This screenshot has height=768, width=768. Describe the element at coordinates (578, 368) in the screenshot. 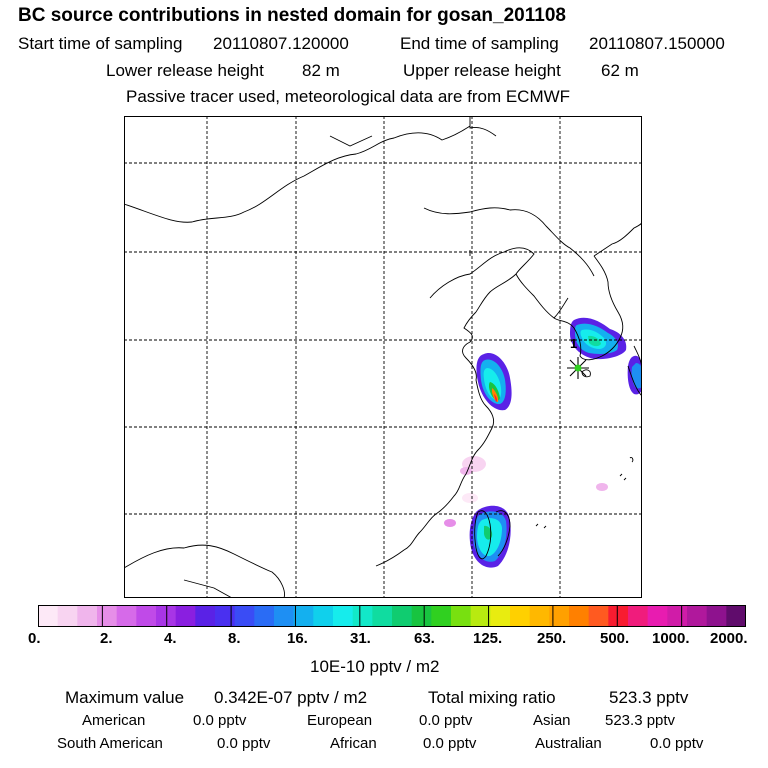

I see `receptor-marker-icon` at that location.